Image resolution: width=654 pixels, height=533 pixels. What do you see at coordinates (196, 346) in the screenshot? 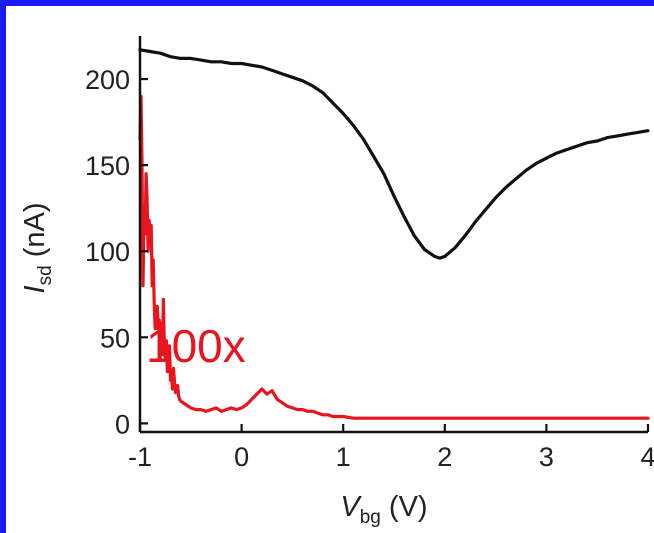
I see `annotation-100x: 100x` at bounding box center [196, 346].